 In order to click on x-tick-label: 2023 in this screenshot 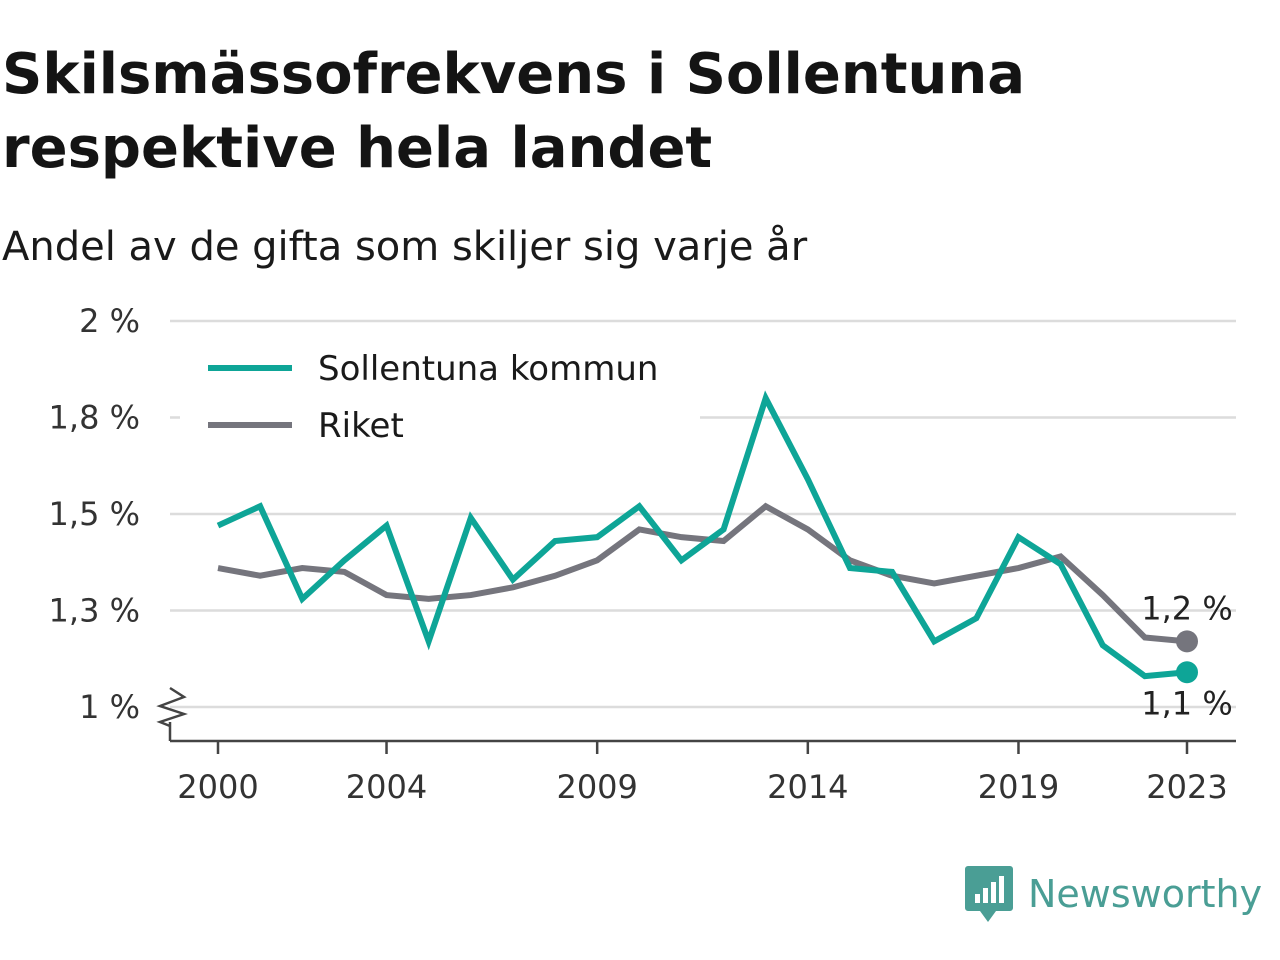, I will do `click(1186, 787)`.